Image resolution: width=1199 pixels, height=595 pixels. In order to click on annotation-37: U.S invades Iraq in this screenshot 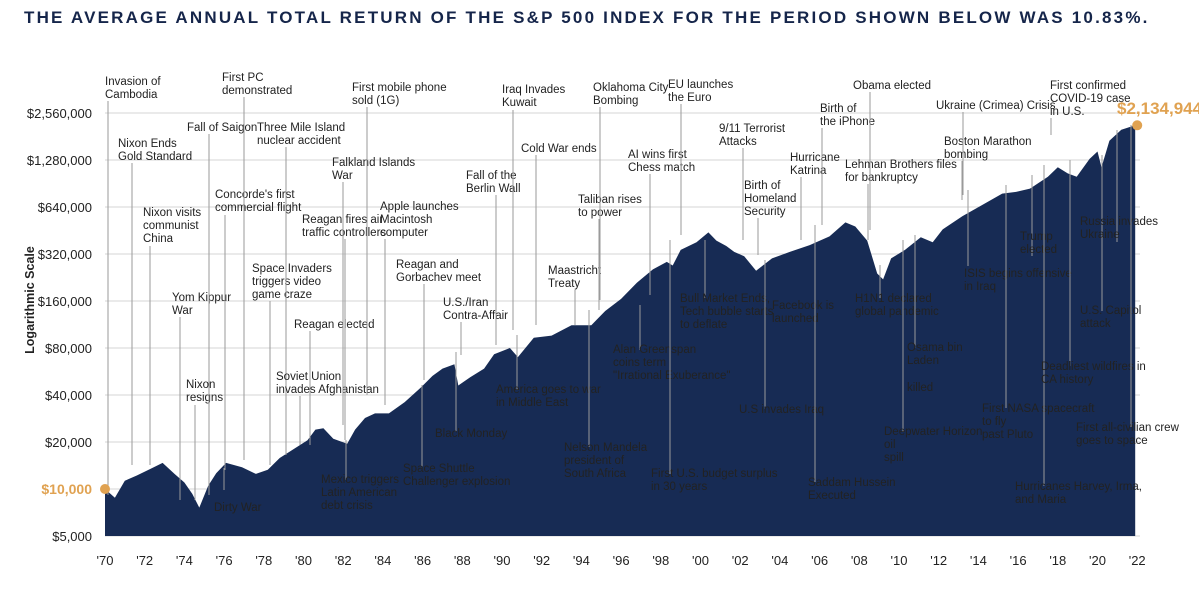, I will do `click(781, 410)`.